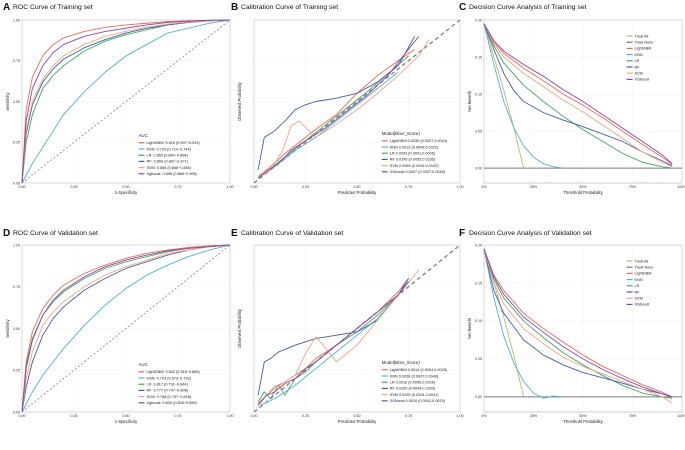 The image size is (685, 450). I want to click on legend-label: XGboost 0.0010 (0.0002,0.0019), so click(418, 401).